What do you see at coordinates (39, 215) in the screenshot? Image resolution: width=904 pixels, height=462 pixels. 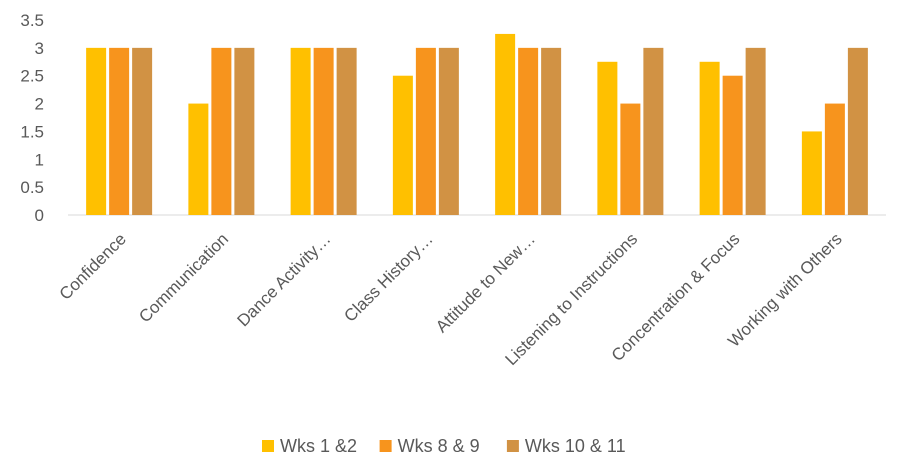 I see `y-tick-label: 0` at bounding box center [39, 215].